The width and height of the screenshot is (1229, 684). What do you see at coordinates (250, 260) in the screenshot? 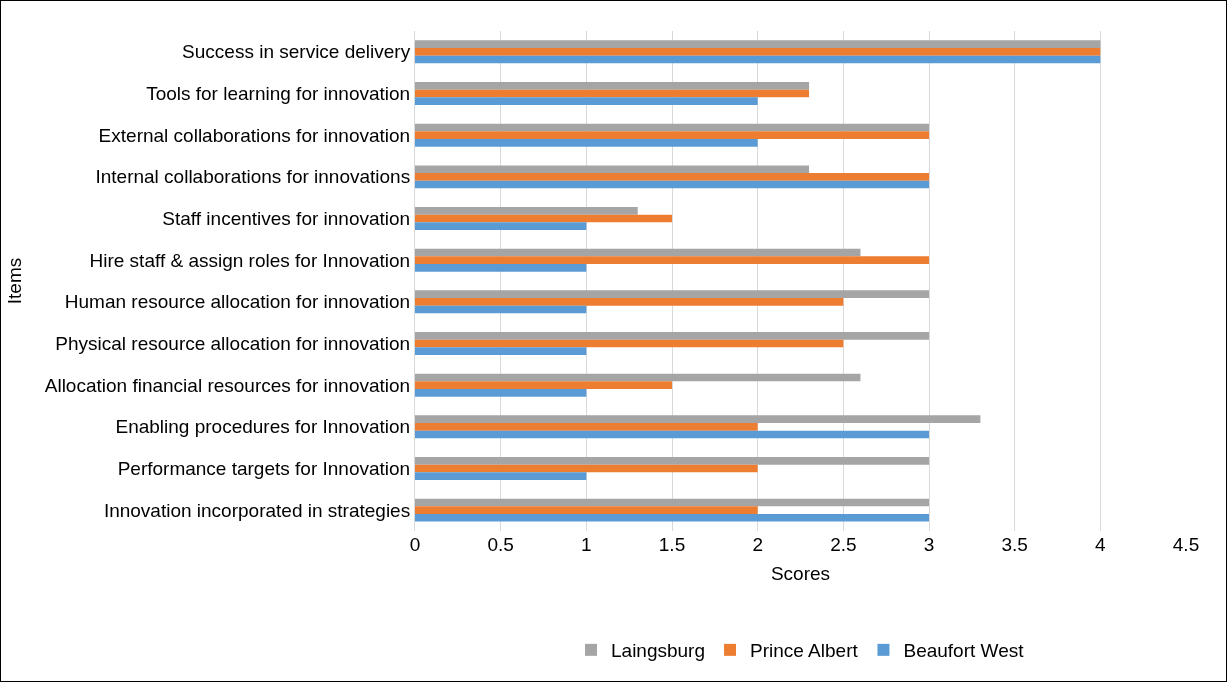
I see `y-tick-label: Hire staff & assign roles for Innovation` at bounding box center [250, 260].